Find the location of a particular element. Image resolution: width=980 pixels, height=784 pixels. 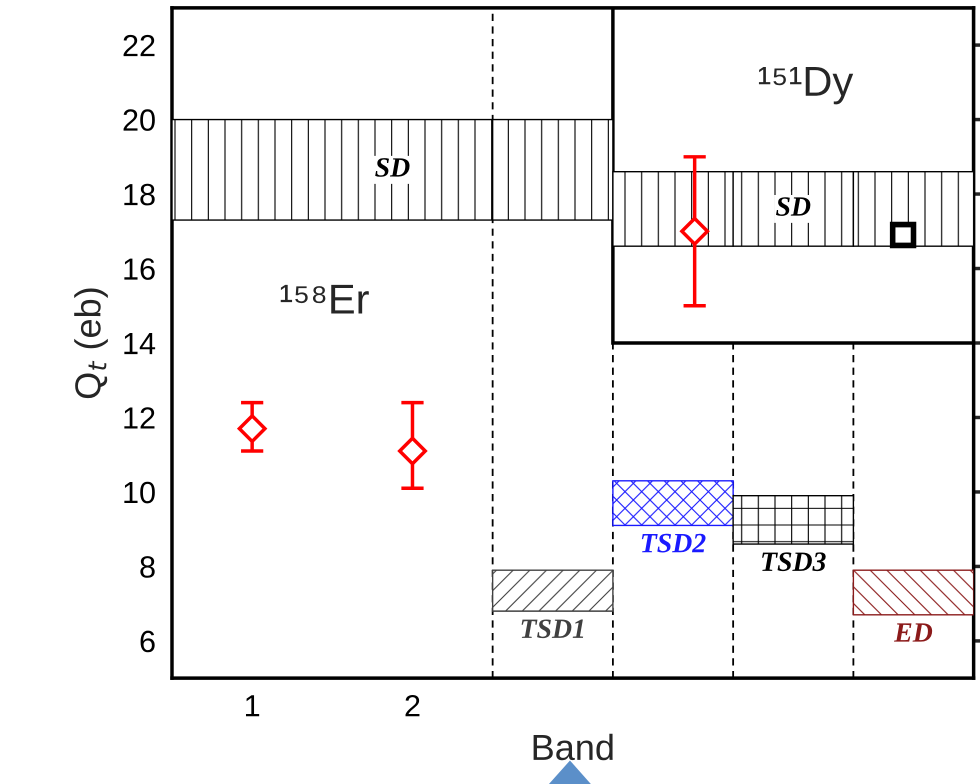

y-axis-title: Q$_{t}$ (eb) is located at coordinates (91, 343).